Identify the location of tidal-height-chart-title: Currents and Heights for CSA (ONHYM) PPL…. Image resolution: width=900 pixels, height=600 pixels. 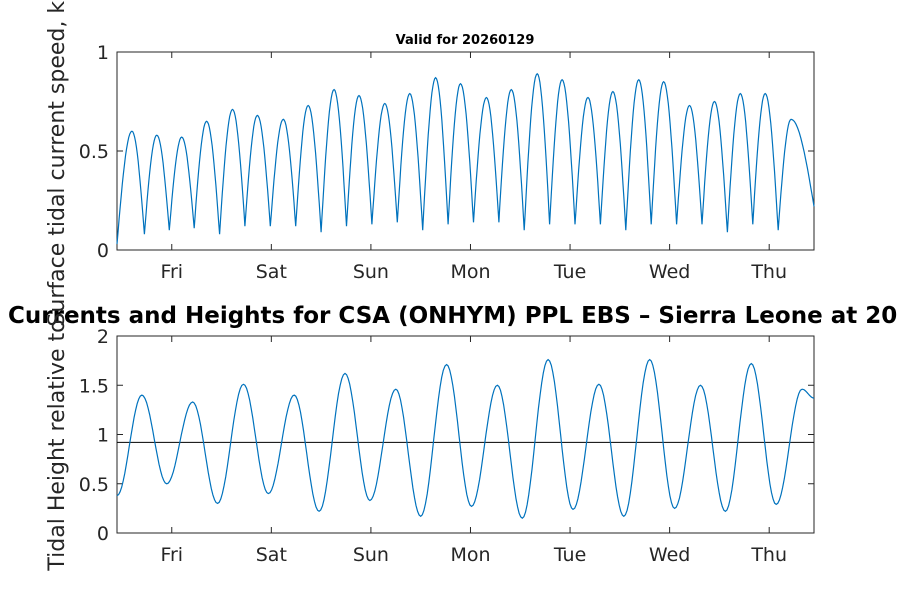
(452, 316).